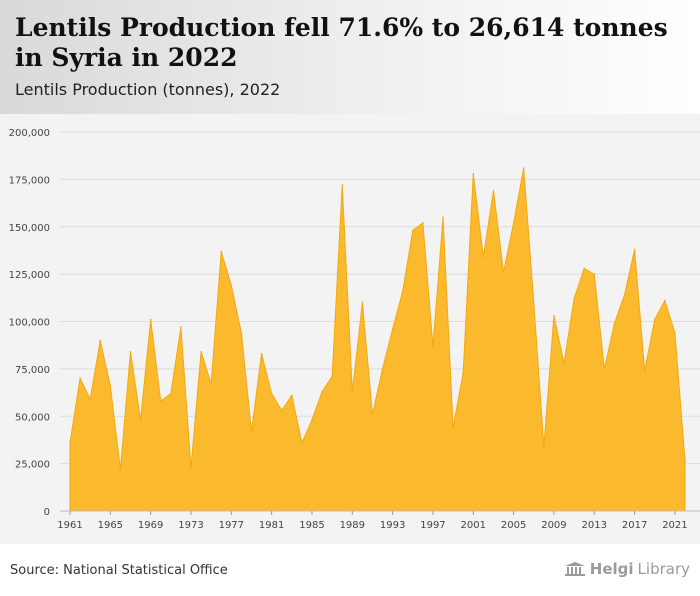  Describe the element at coordinates (190, 525) in the screenshot. I see `x-tick-label: 1973` at that location.